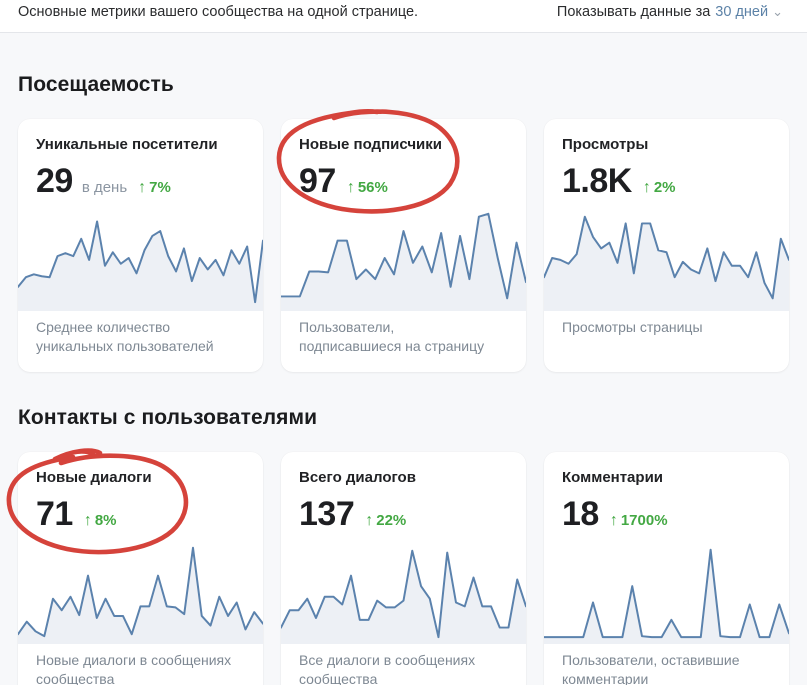 The image size is (807, 685). What do you see at coordinates (54, 181) in the screenshot?
I see `metric-value: 29` at bounding box center [54, 181].